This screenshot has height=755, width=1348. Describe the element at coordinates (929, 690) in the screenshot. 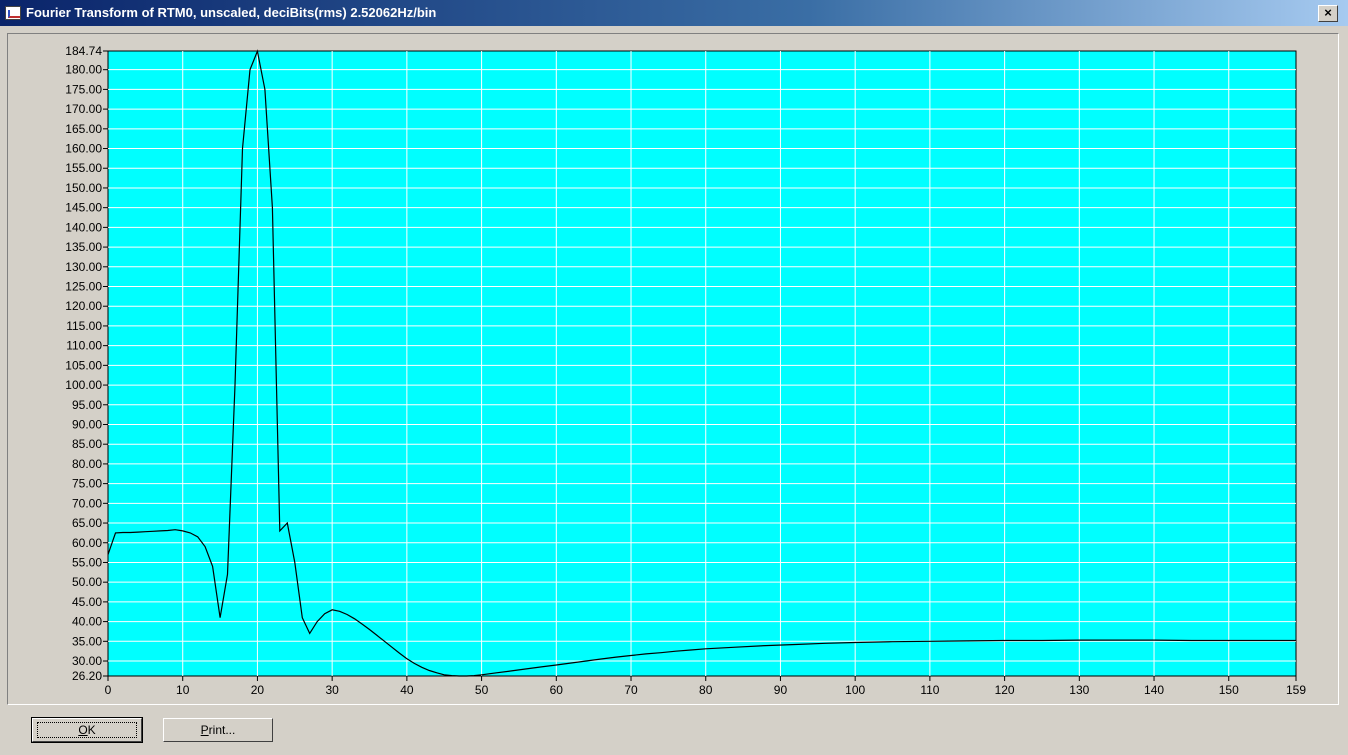

I see `x-tick-label: 110` at that location.